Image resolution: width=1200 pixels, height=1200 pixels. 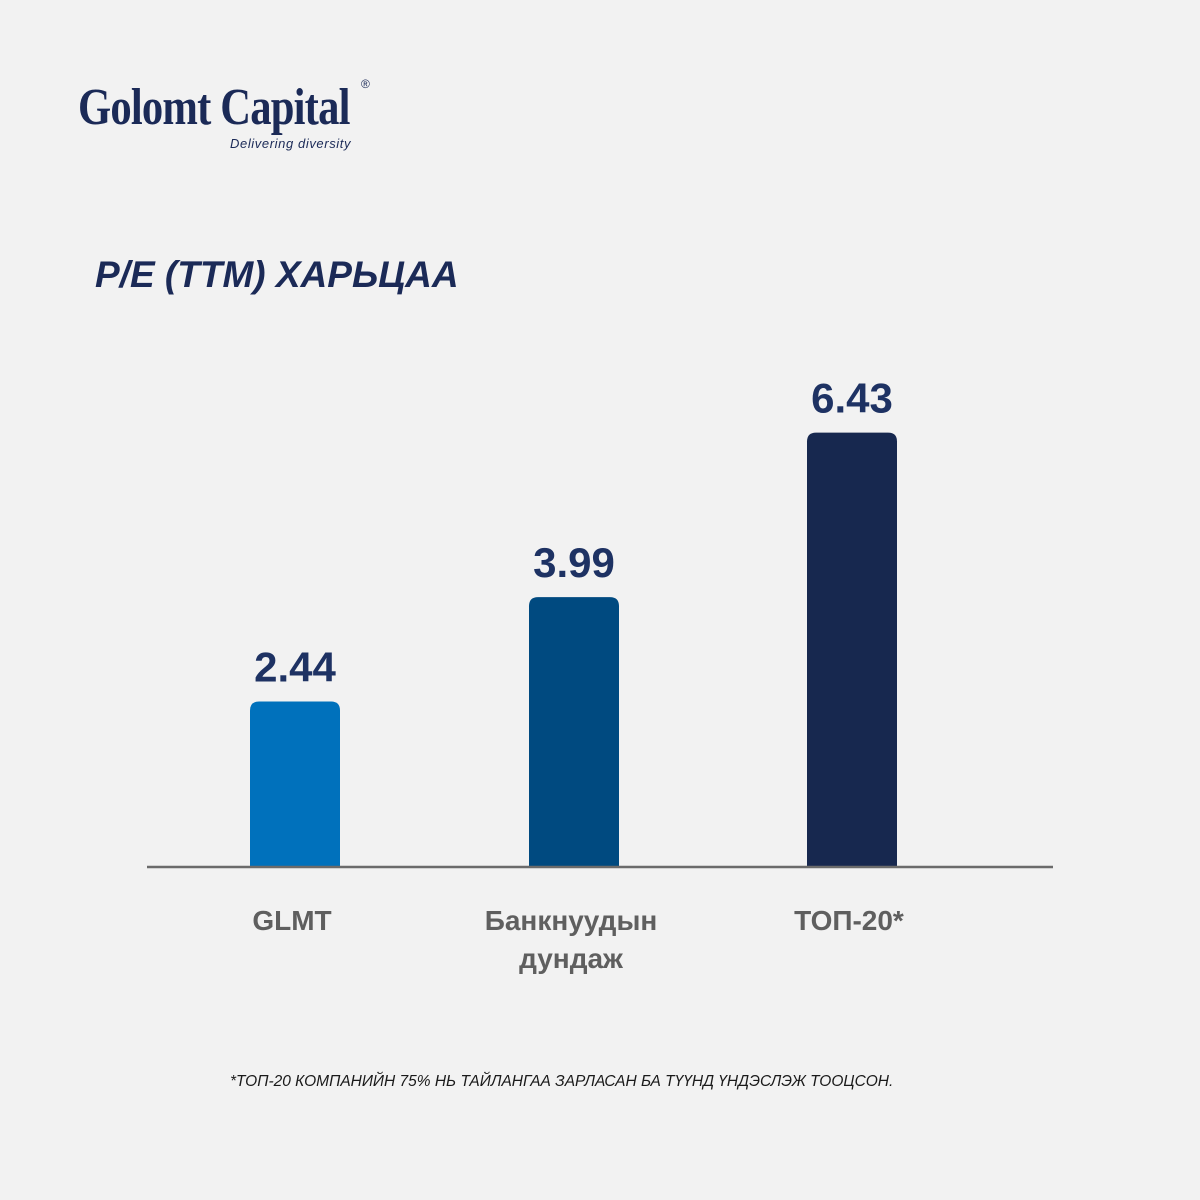 I want to click on value-label-3: 6.43, so click(x=852, y=398).